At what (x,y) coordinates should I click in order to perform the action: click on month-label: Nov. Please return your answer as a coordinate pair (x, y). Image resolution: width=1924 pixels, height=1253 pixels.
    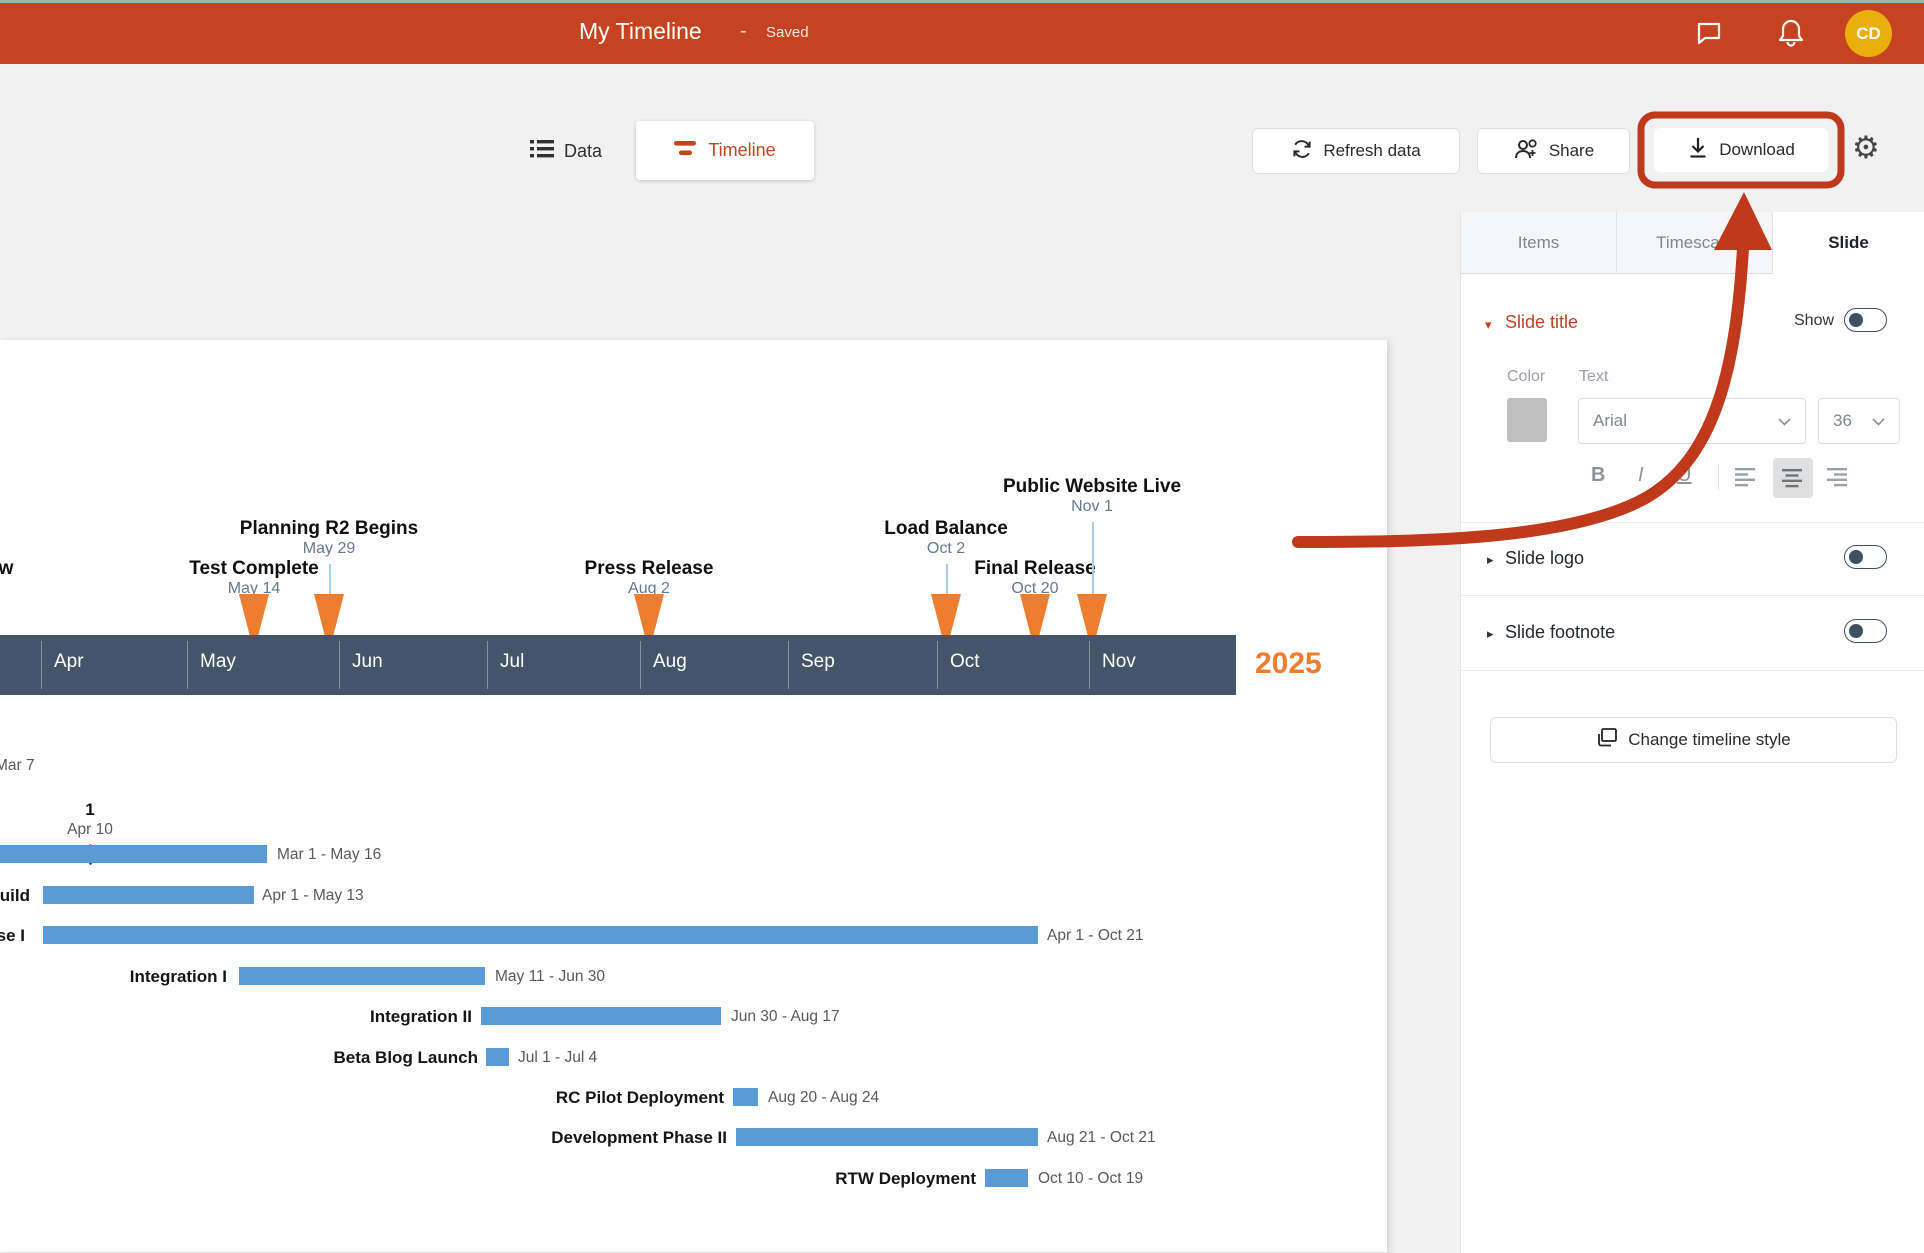
    Looking at the image, I should click on (1119, 661).